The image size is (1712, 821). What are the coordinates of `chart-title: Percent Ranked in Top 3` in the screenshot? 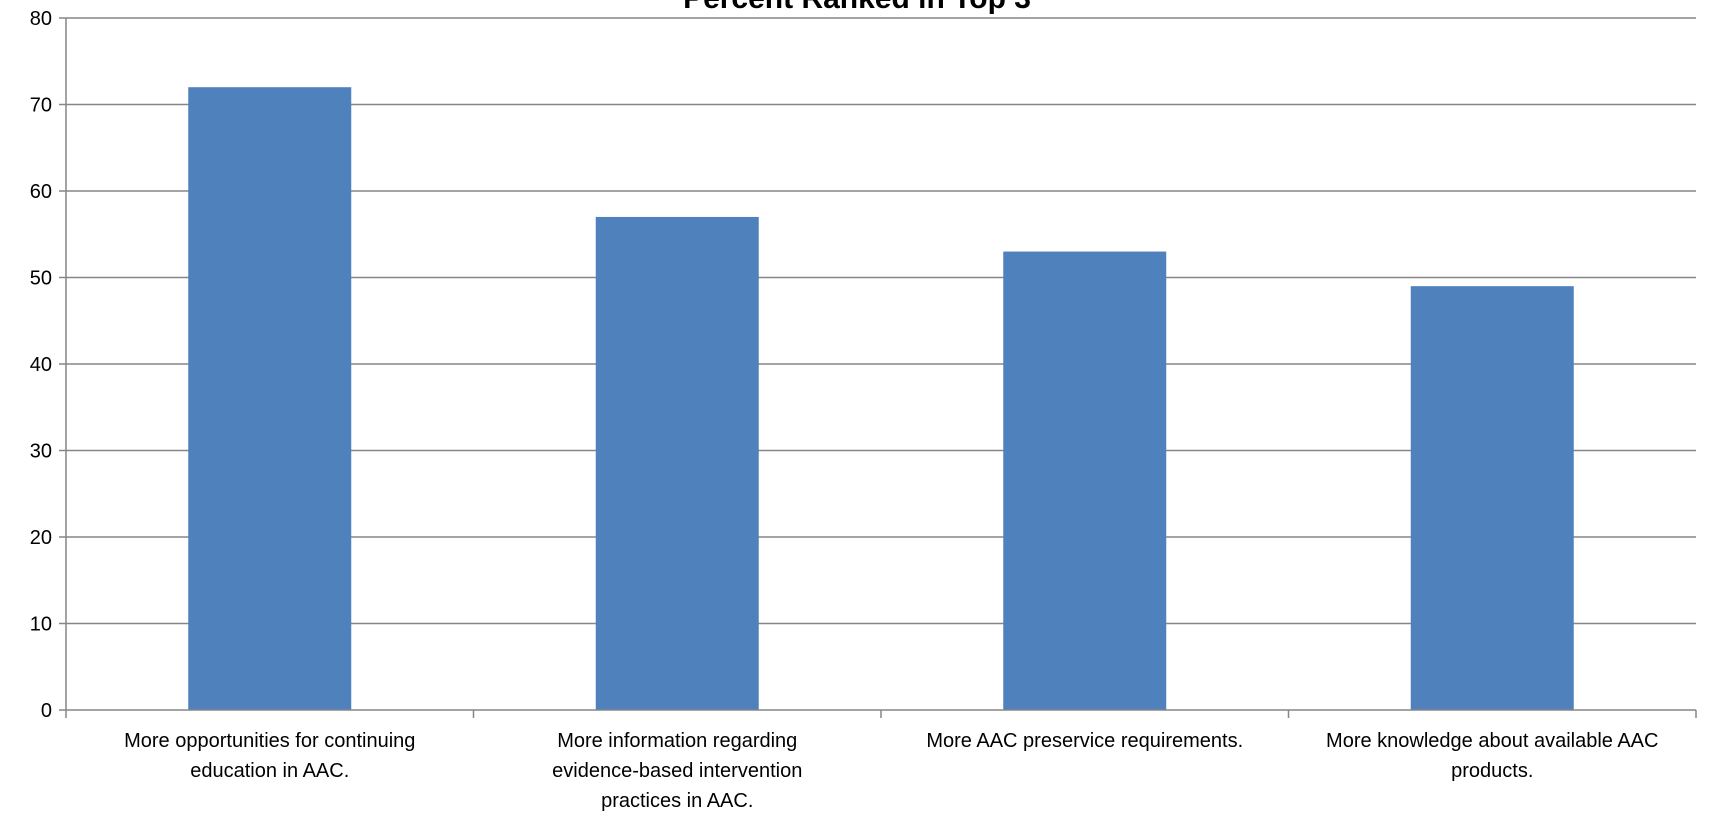 It's located at (857, 7).